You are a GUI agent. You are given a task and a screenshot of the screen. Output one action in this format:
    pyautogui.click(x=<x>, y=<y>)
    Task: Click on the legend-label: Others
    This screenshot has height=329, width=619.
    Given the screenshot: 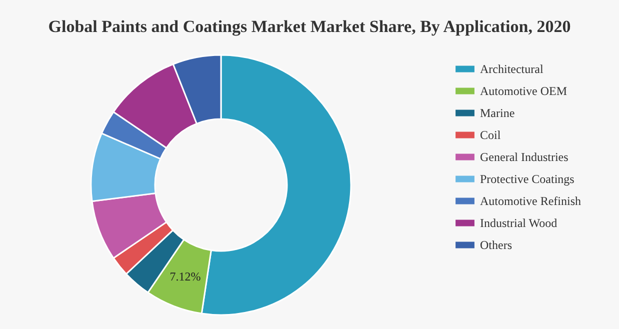 What is the action you would take?
    pyautogui.click(x=496, y=245)
    